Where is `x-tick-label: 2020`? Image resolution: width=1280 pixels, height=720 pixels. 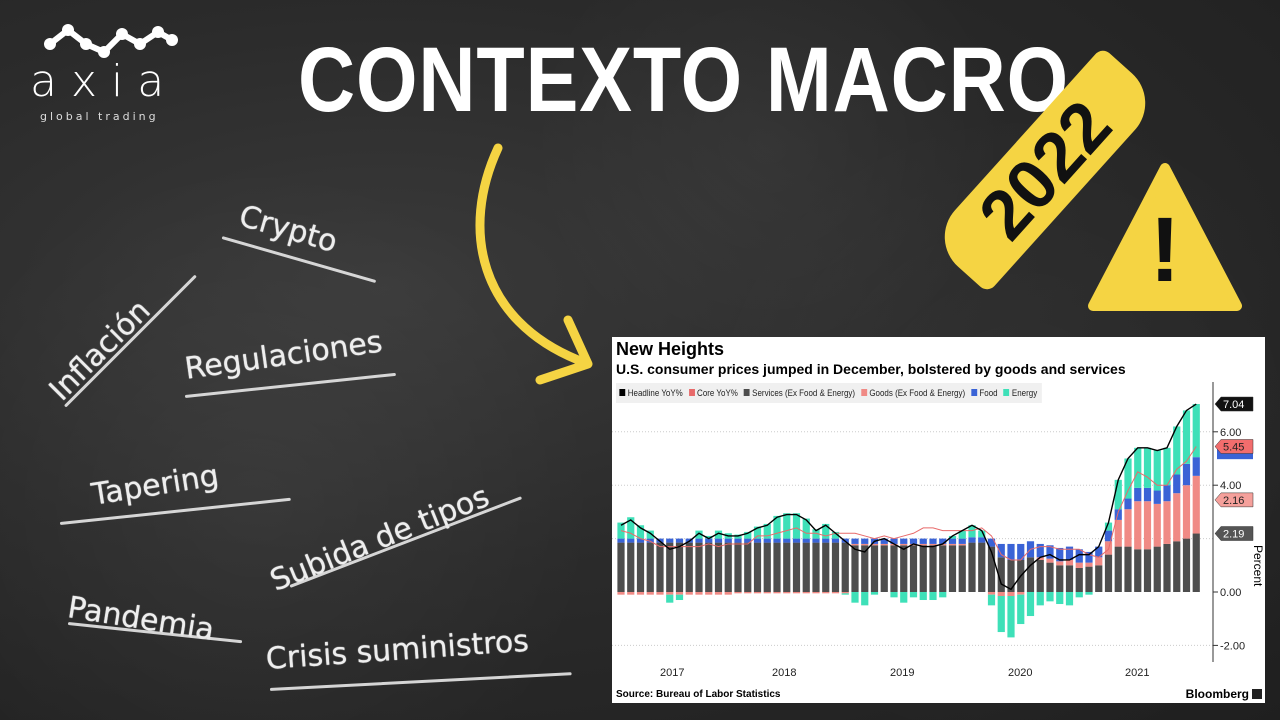 x-tick-label: 2020 is located at coordinates (1020, 673).